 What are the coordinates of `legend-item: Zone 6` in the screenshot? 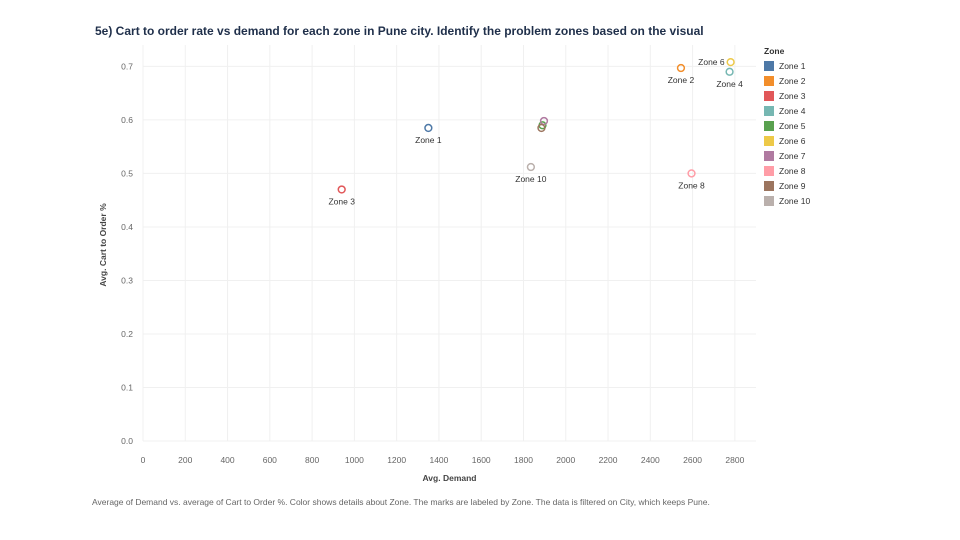 It's located at (787, 140).